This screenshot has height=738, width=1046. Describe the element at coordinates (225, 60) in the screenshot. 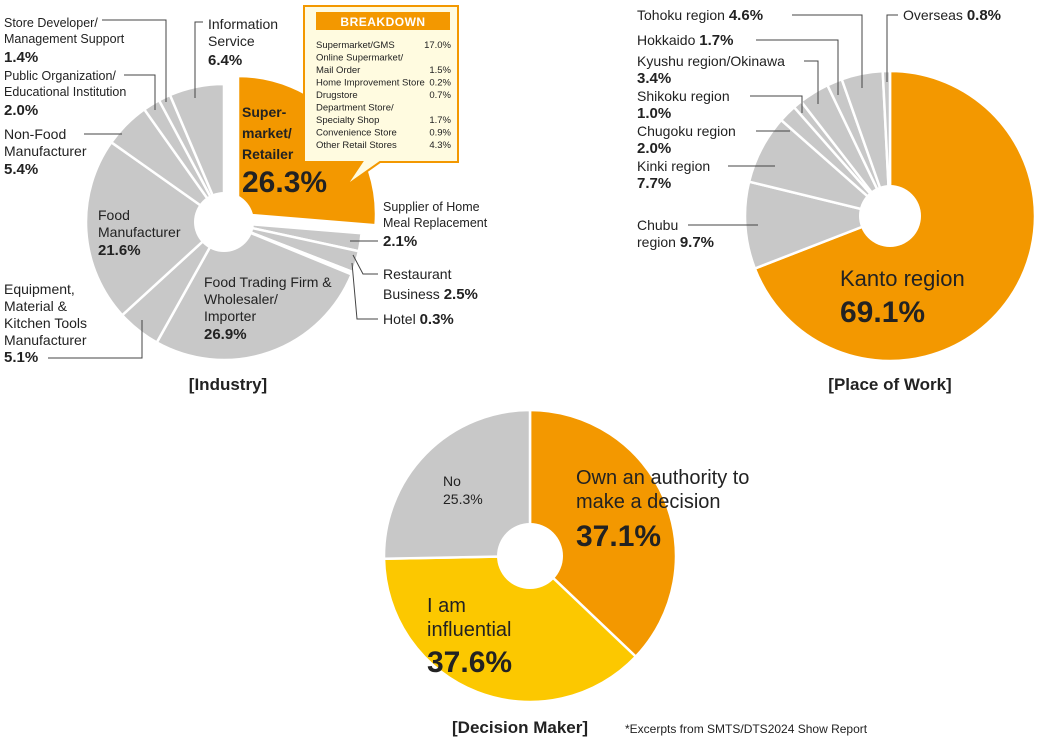

I see `industry-value-info: 6.4%` at that location.